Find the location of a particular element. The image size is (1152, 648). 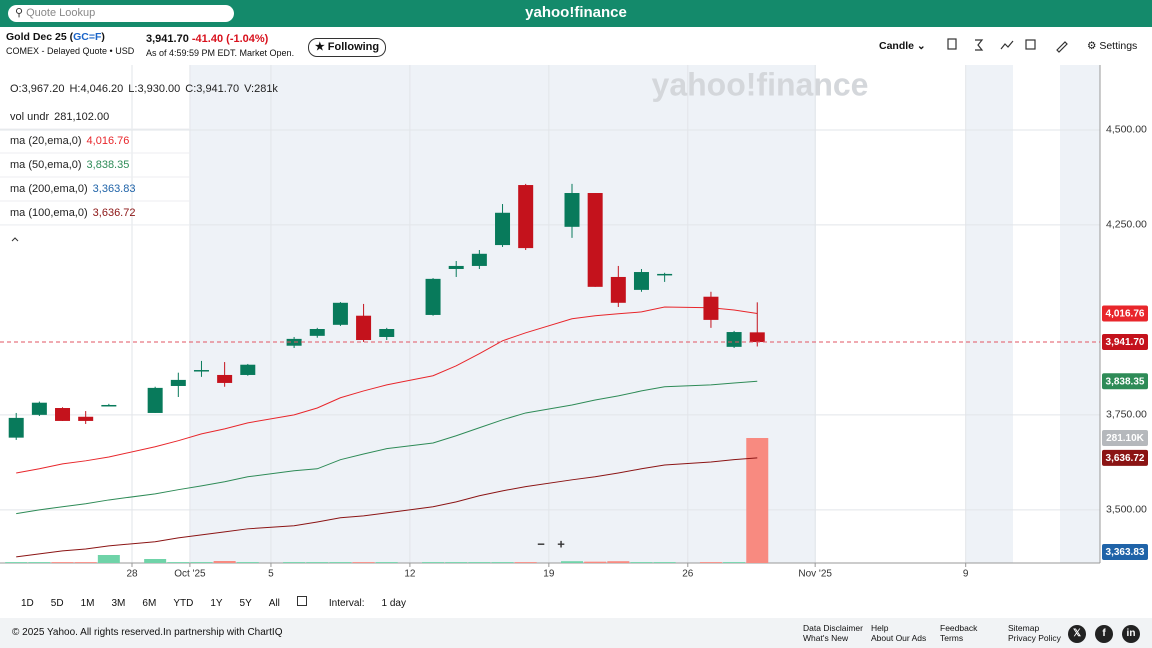

footer-link: Sitemap is located at coordinates (1024, 628).